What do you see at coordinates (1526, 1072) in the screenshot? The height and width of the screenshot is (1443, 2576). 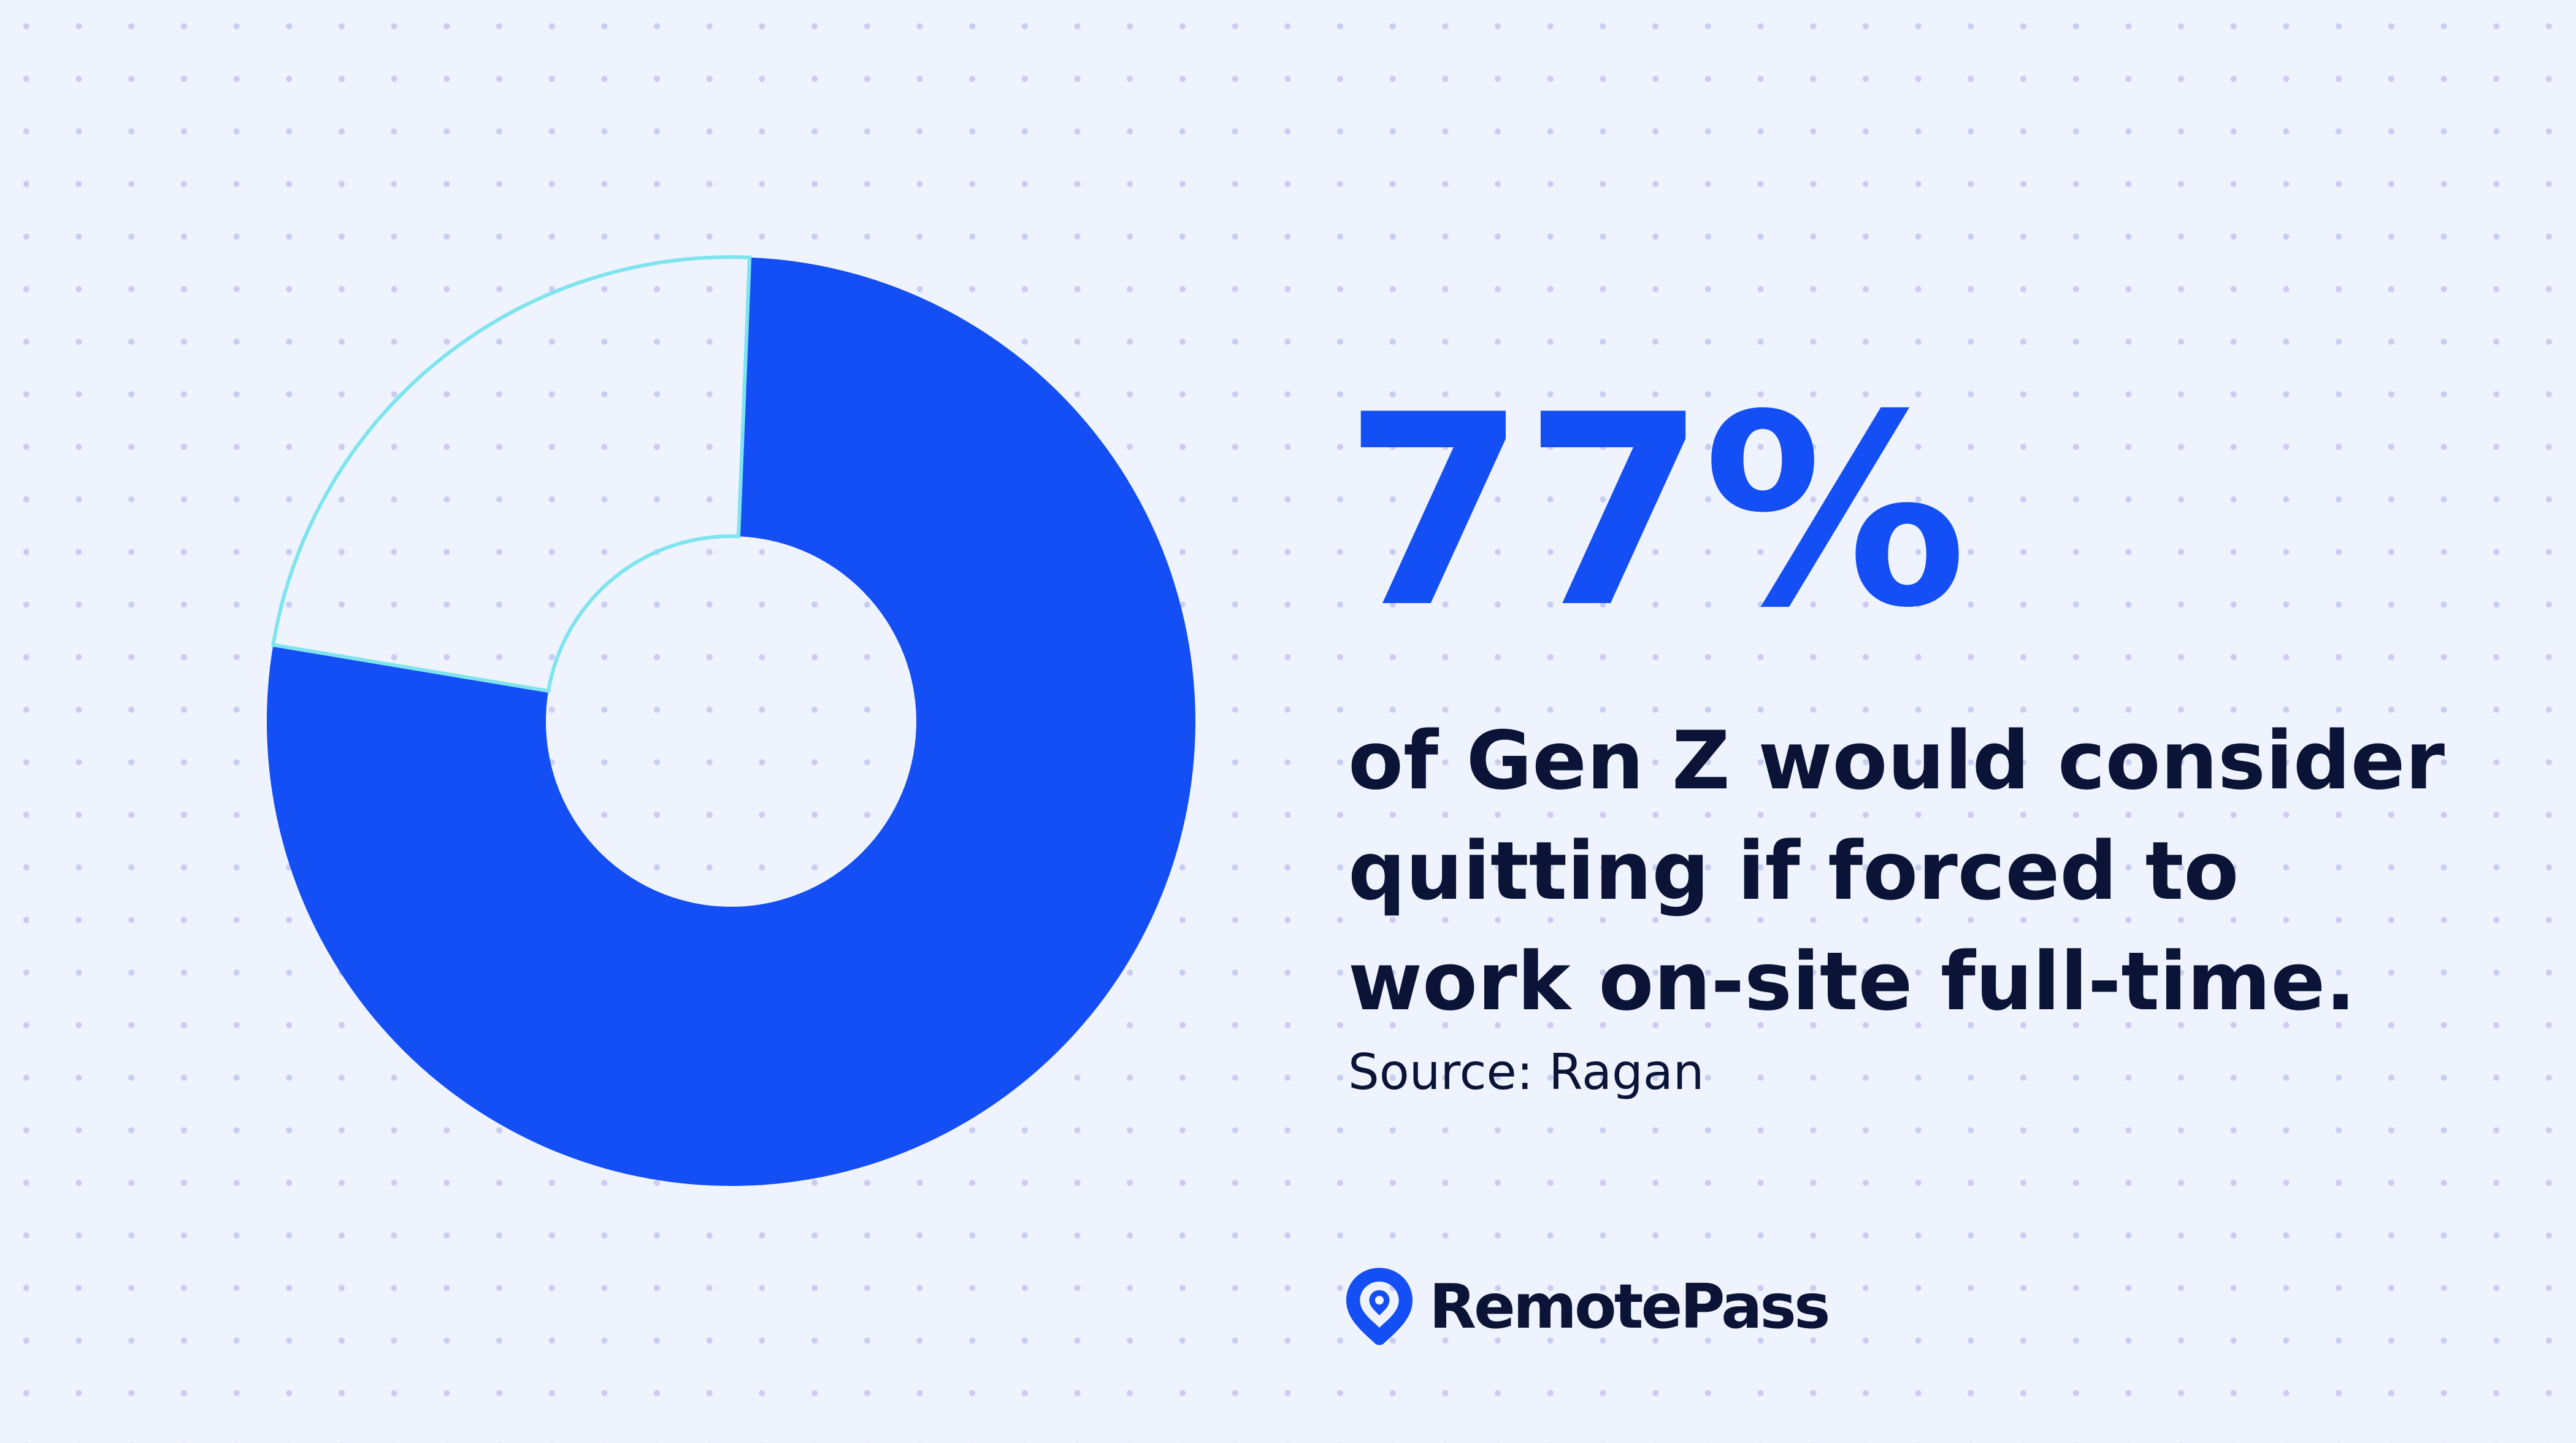 I see `source-citation: Source: Ragan` at bounding box center [1526, 1072].